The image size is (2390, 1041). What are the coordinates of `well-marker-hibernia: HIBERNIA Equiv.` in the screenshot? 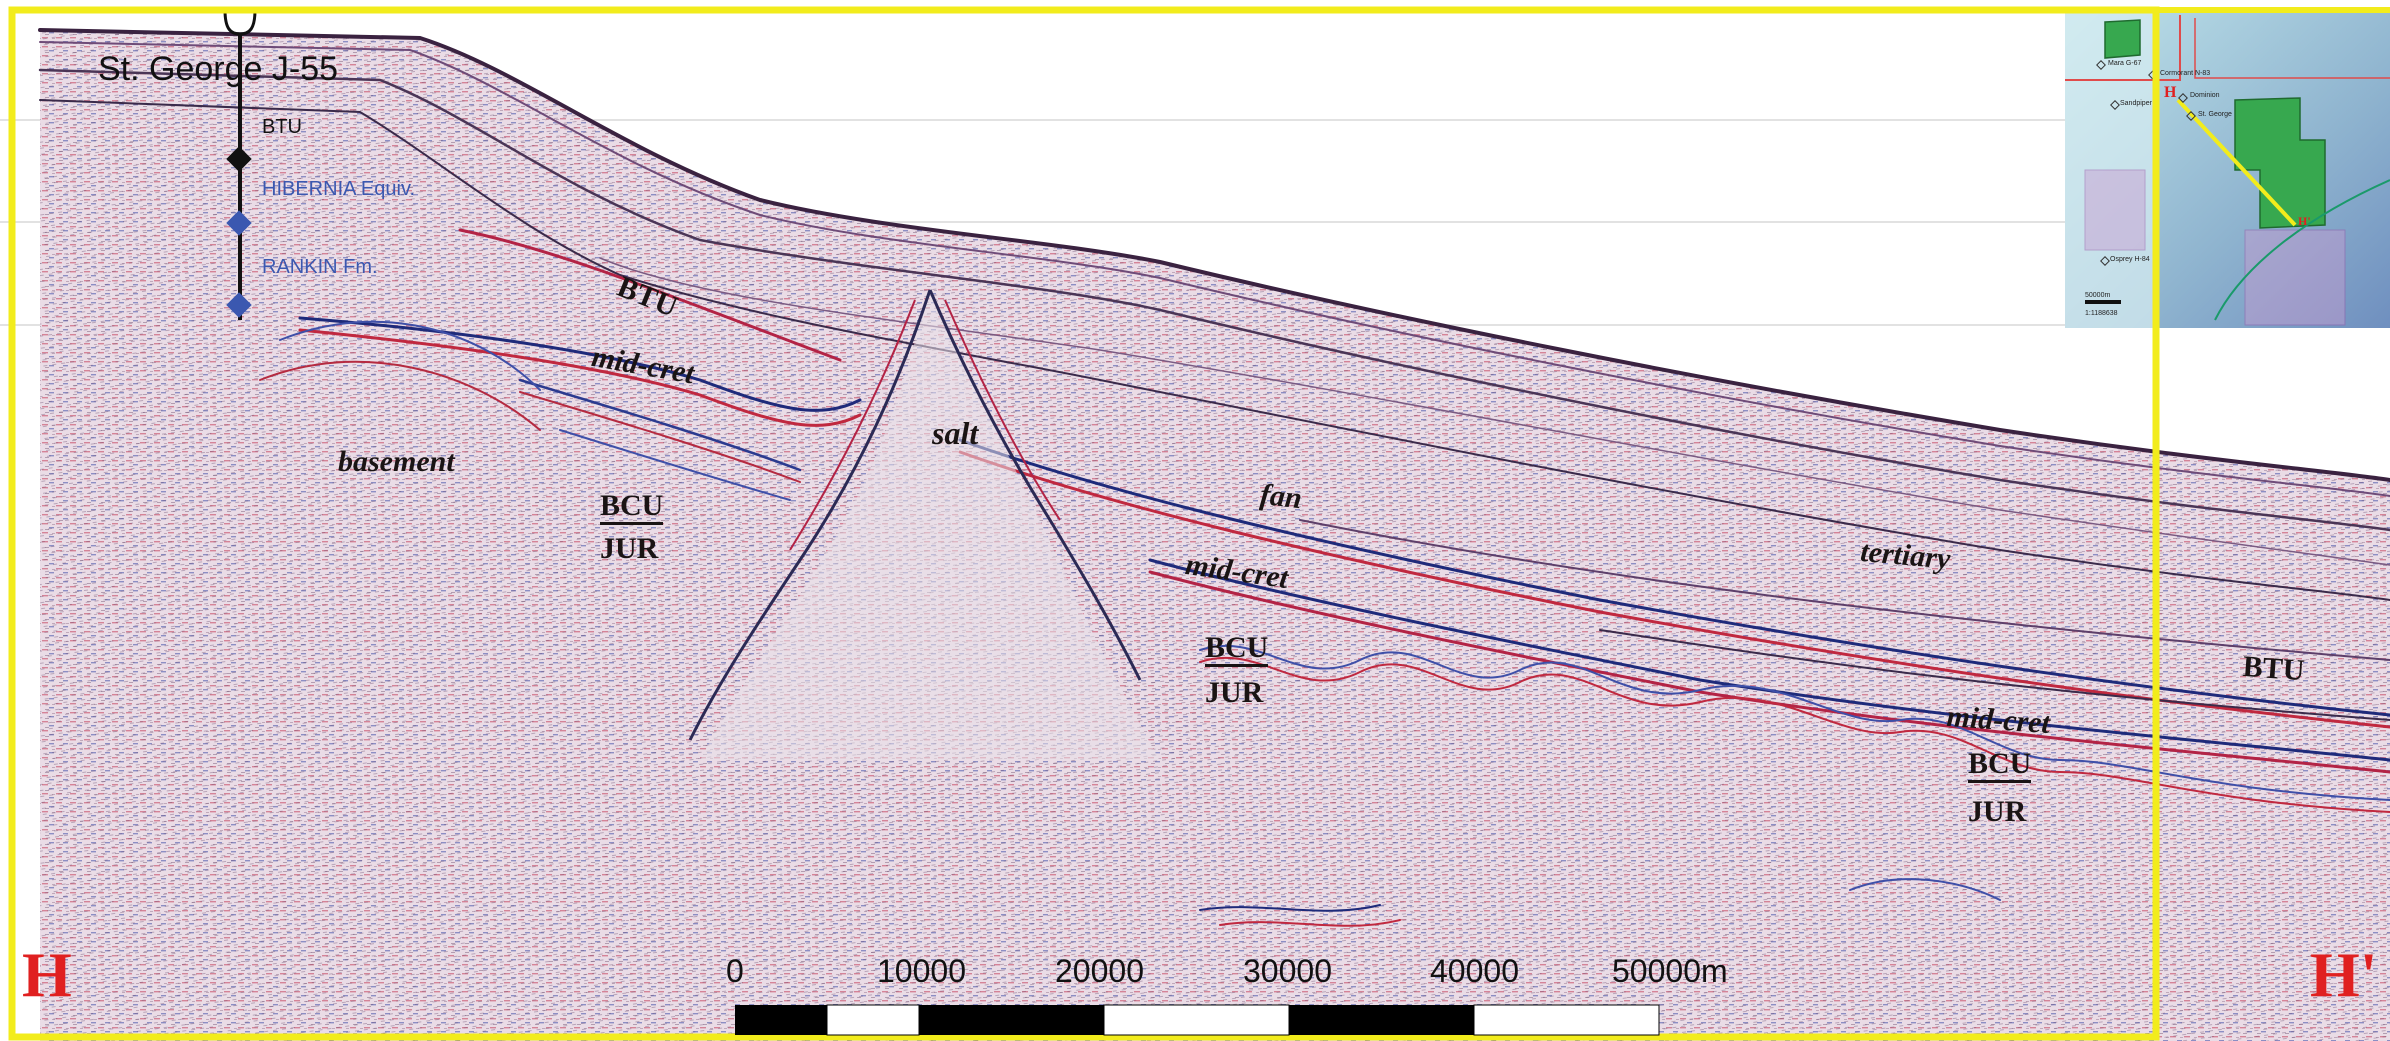 It's located at (339, 189).